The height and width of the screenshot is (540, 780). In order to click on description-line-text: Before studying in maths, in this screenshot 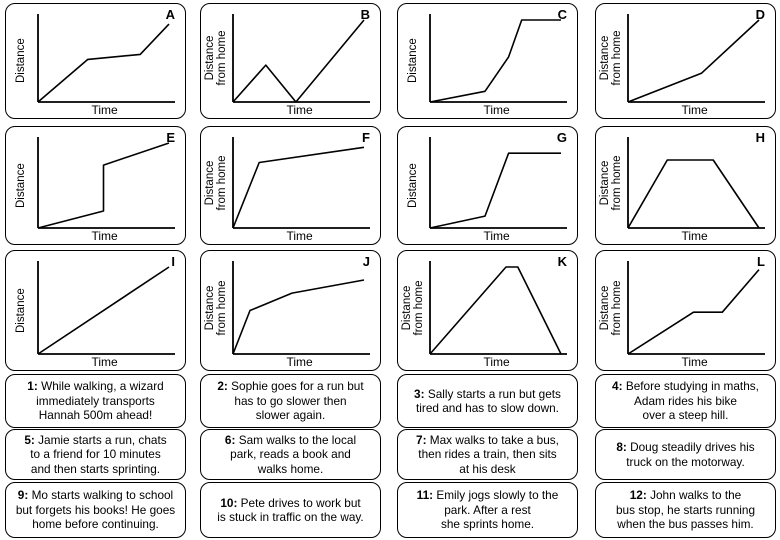, I will do `click(692, 386)`.